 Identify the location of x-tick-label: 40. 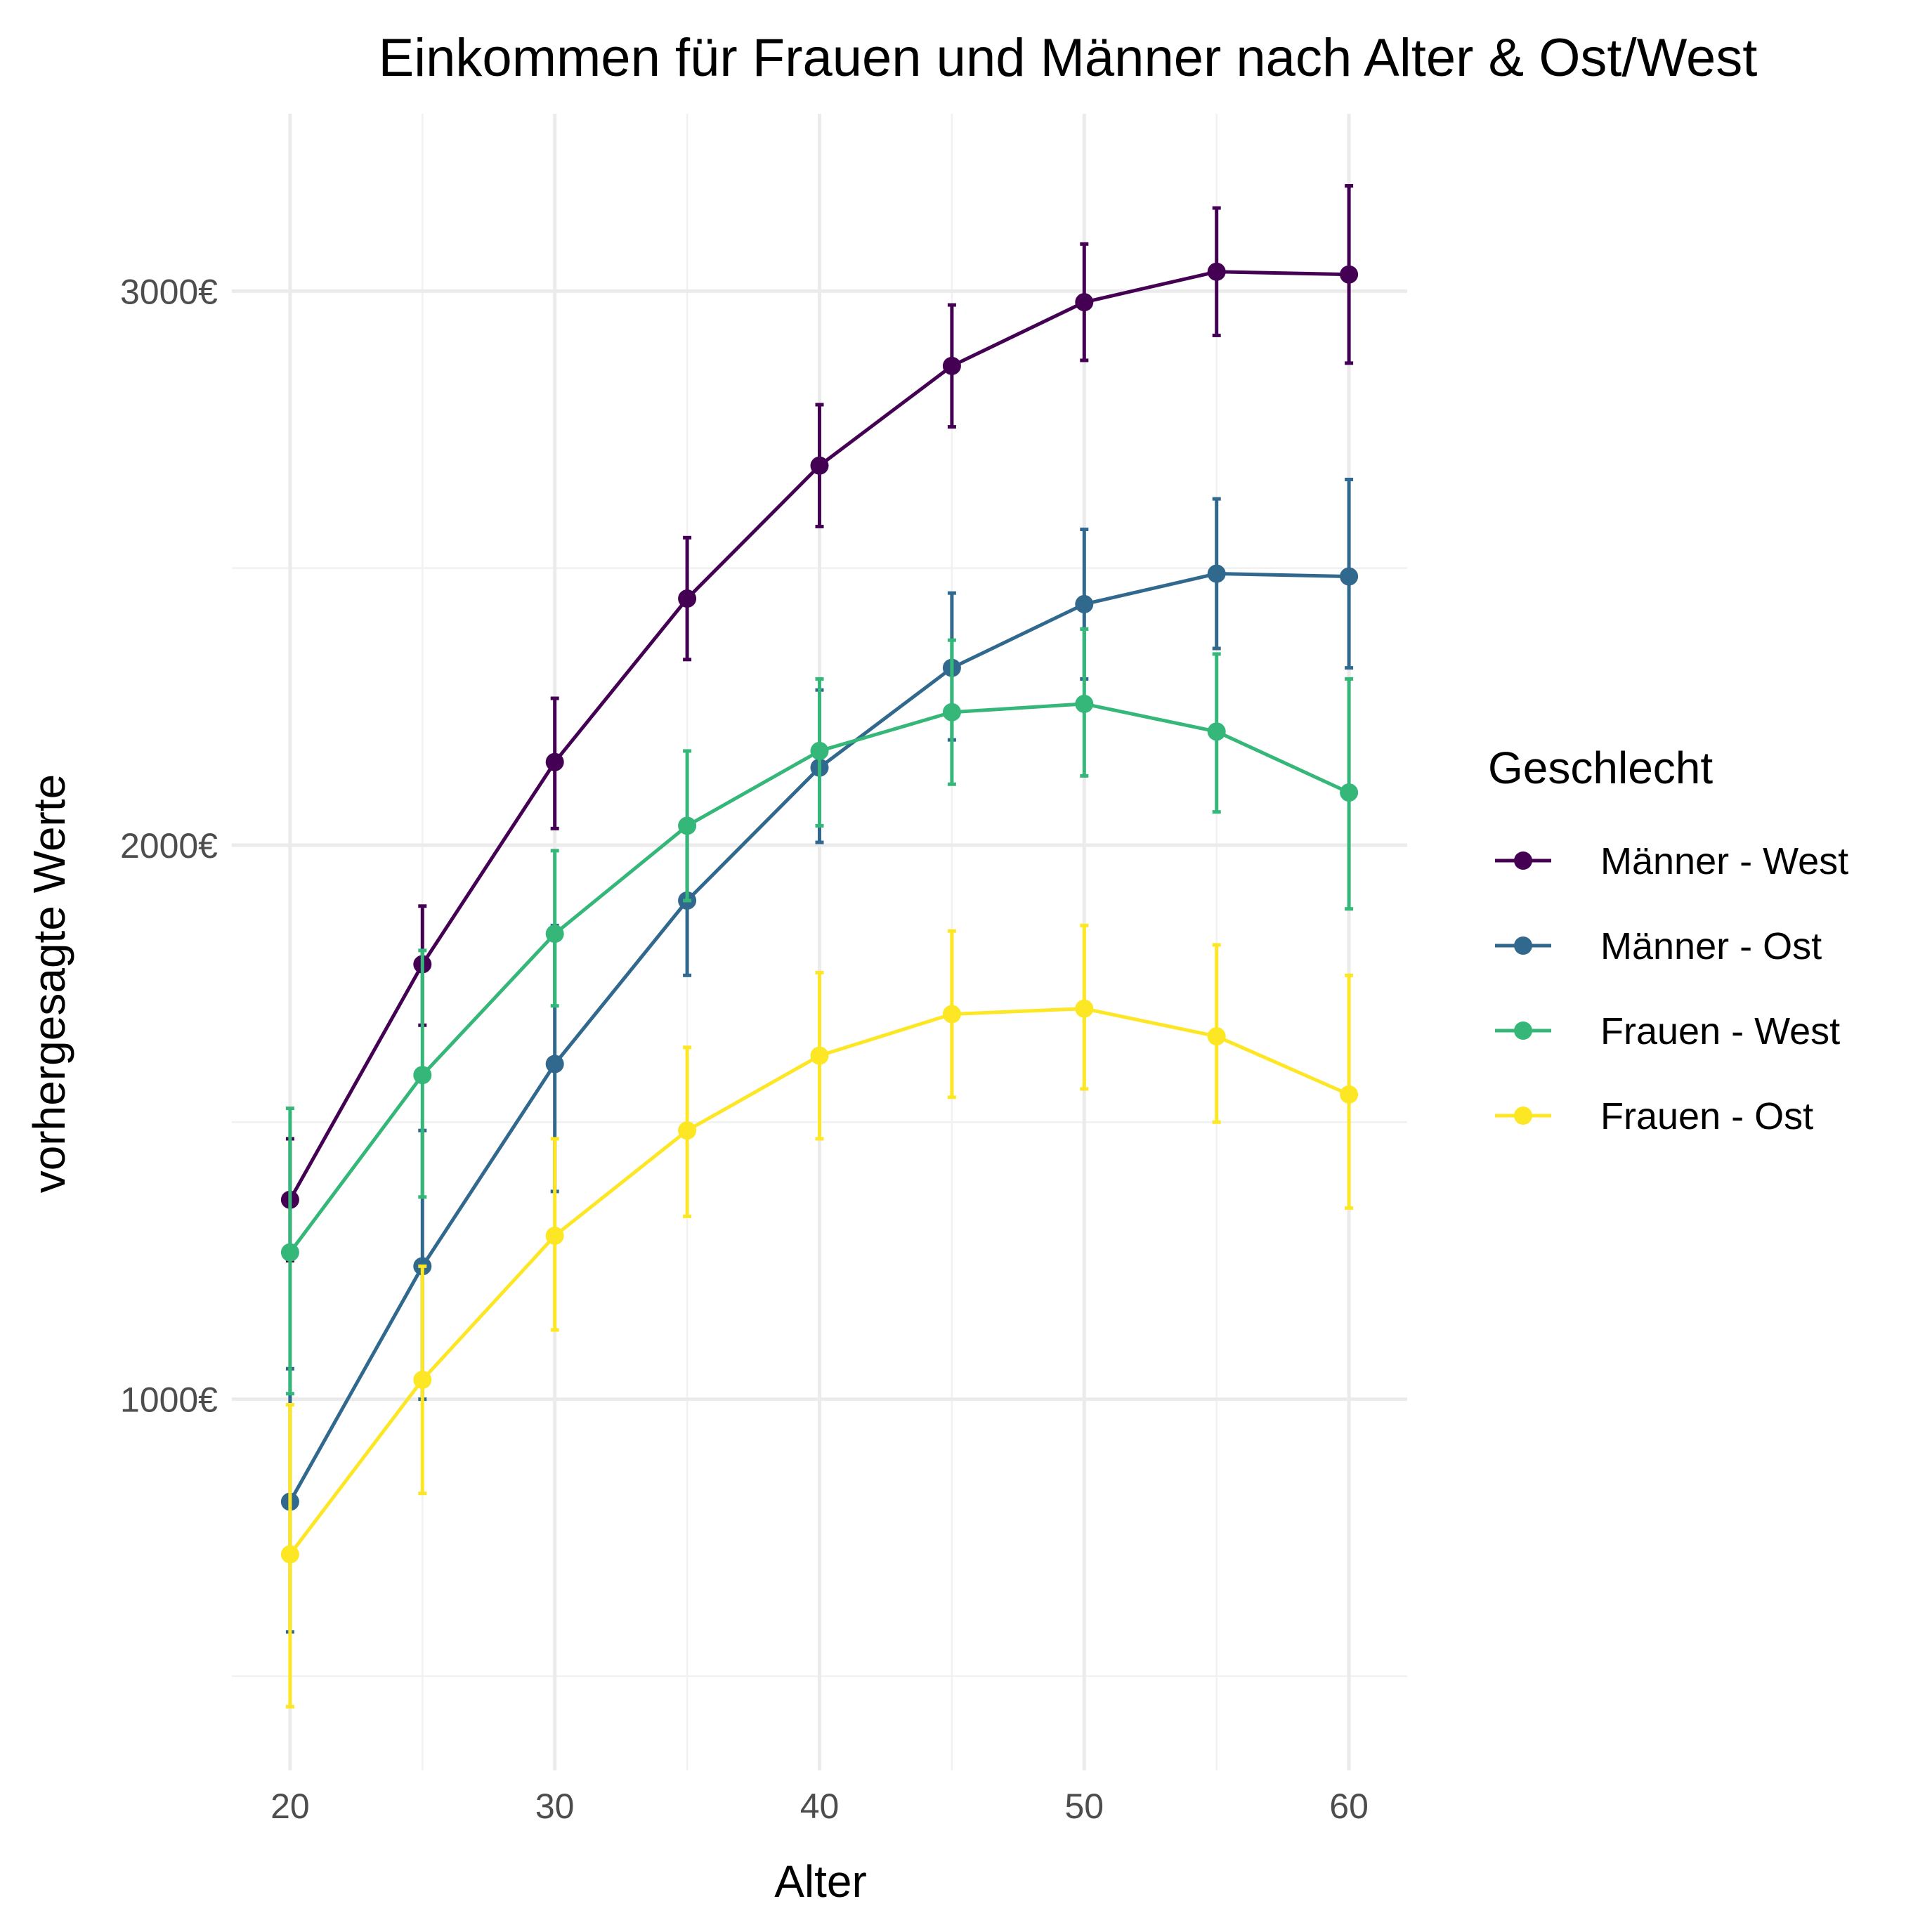
(820, 1807).